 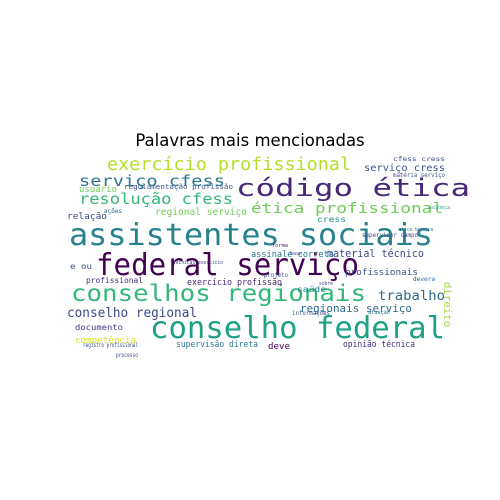 I want to click on cloud-word: serviço cress, so click(x=404, y=168).